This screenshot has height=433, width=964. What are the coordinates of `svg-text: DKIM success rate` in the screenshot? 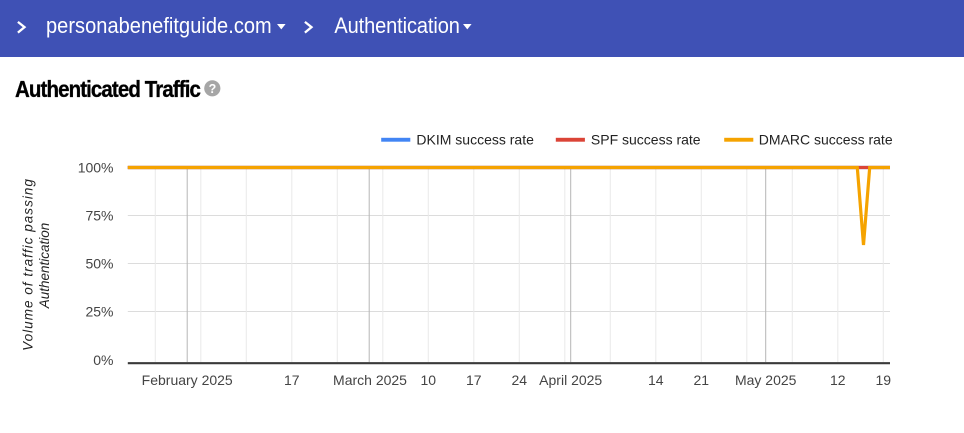 It's located at (475, 140).